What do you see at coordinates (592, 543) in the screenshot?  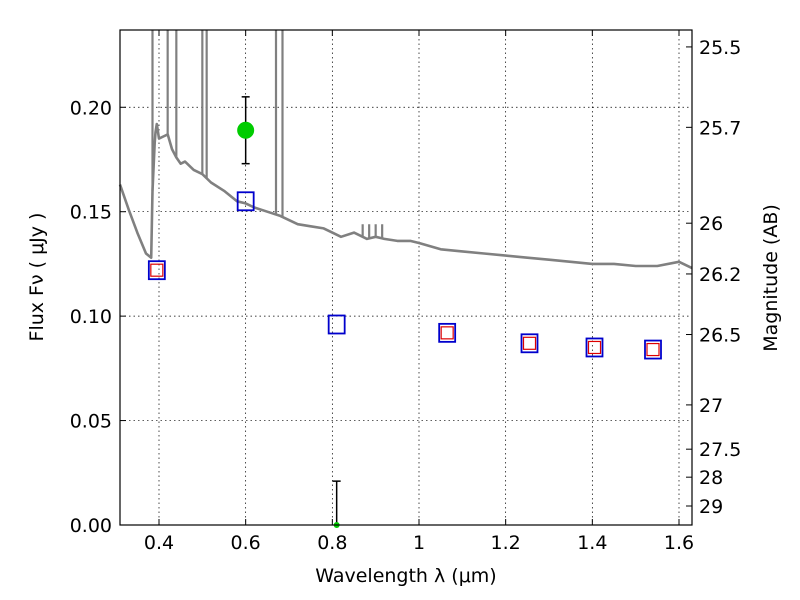 I see `x-tick-label: 1.4` at bounding box center [592, 543].